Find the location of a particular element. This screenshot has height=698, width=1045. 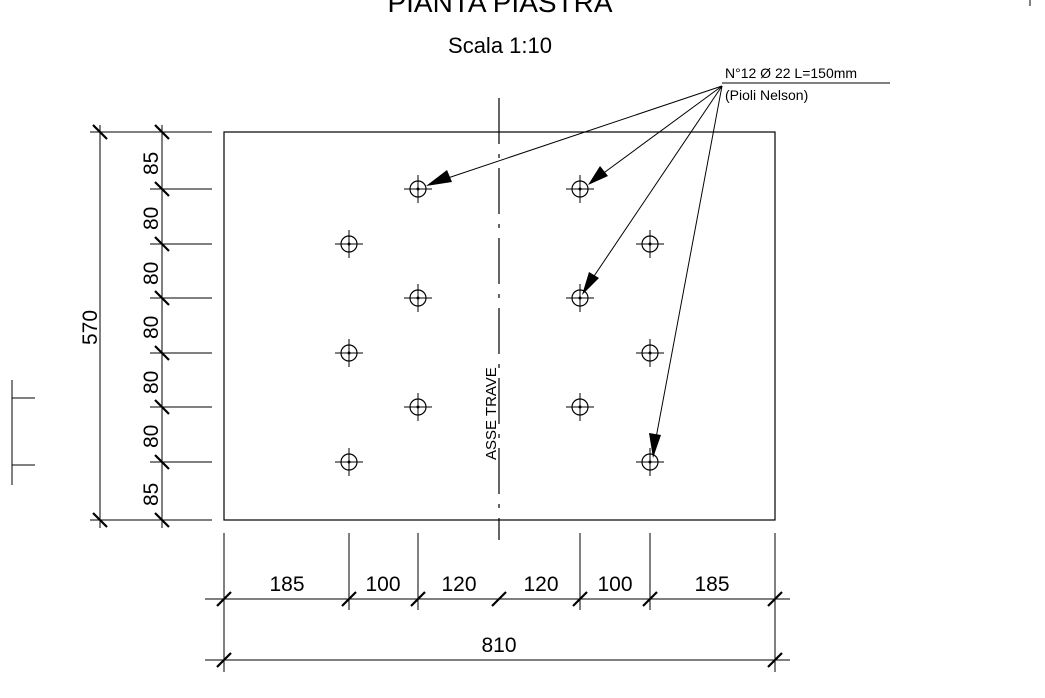

stud-holes is located at coordinates (499, 325).